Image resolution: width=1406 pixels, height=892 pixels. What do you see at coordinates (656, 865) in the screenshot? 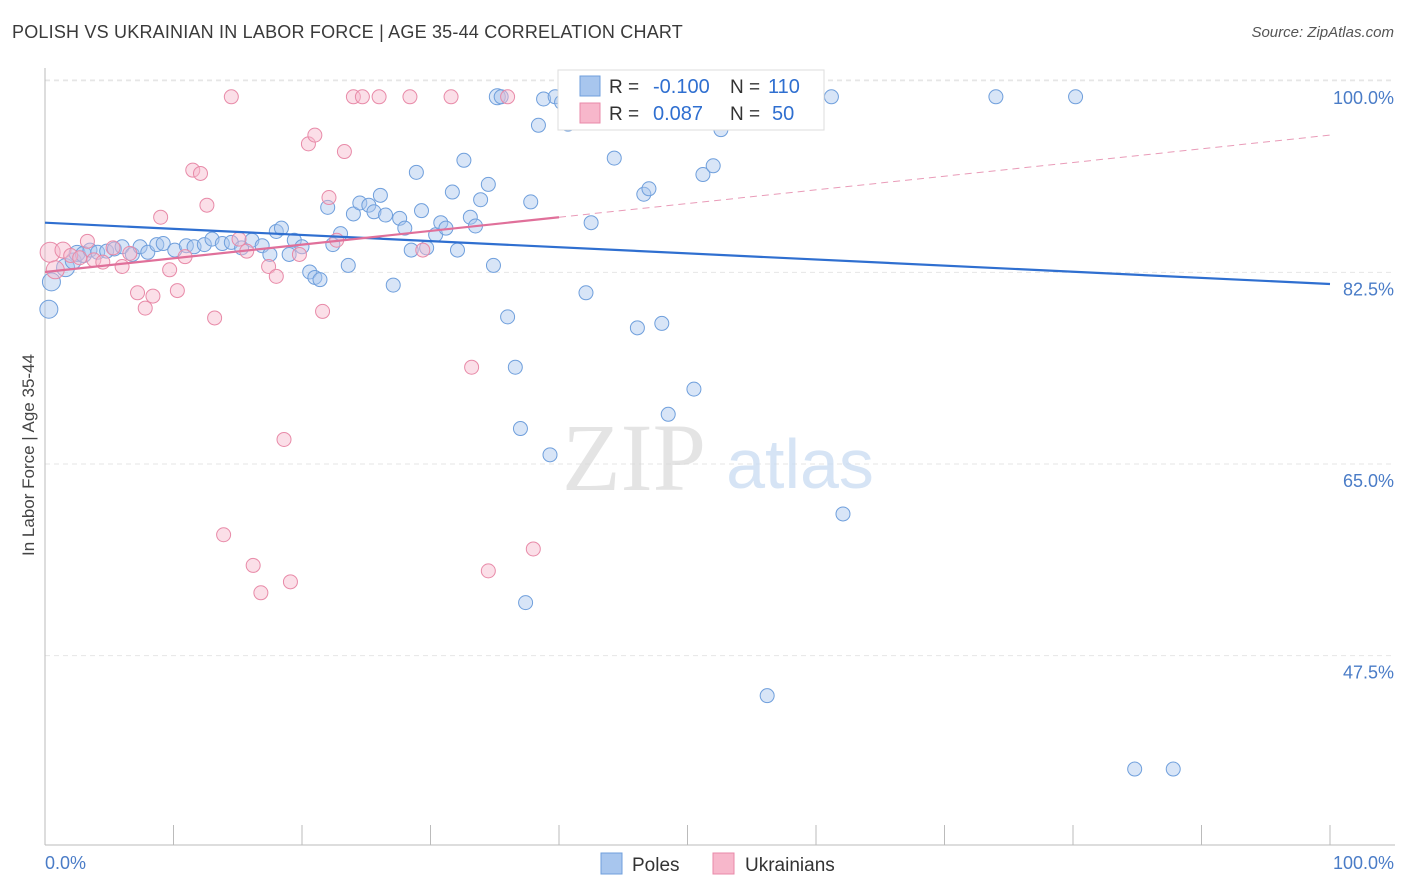
I see `series-legend-label-poles: Poles` at bounding box center [656, 865].